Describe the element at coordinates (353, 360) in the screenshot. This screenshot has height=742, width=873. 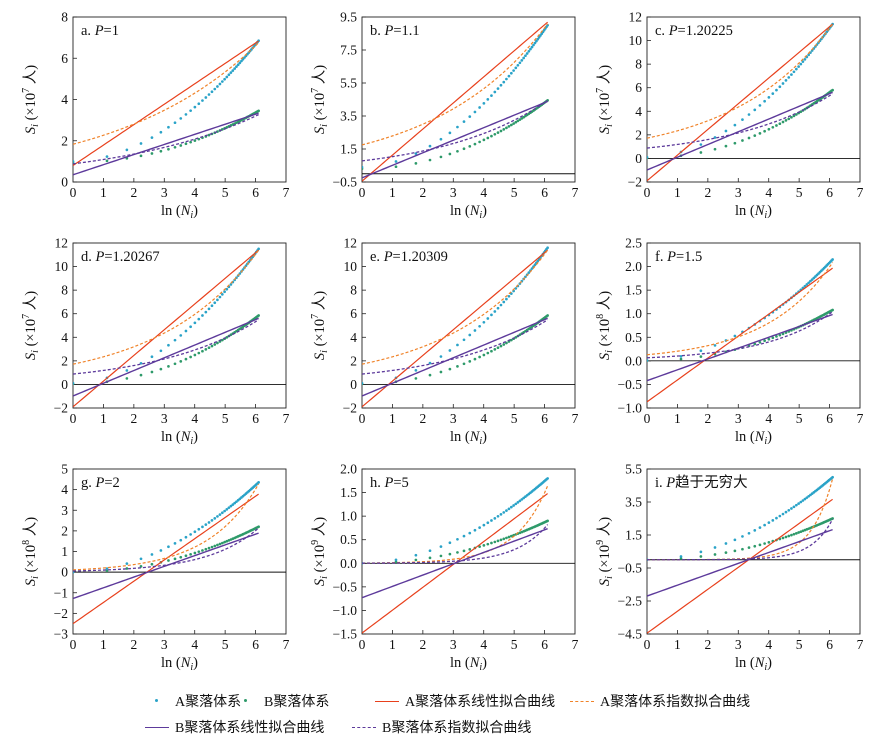
I see `y-tick-label: 2` at that location.